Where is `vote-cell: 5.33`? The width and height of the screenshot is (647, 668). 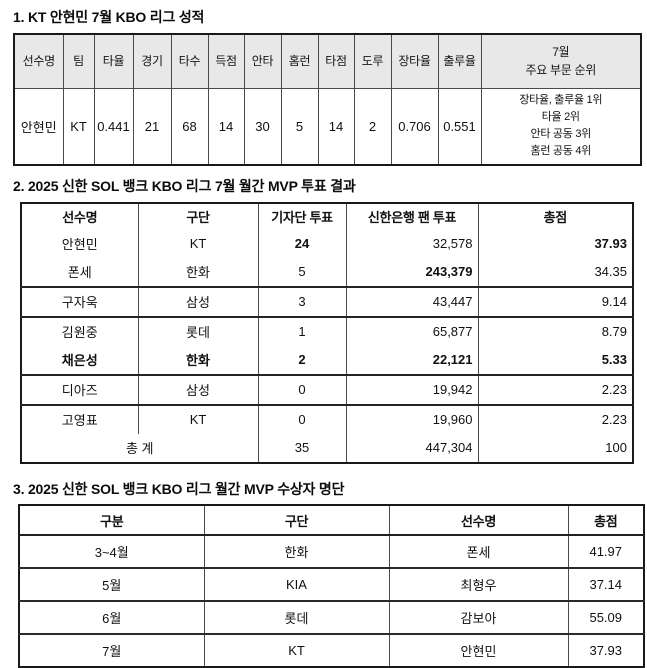 vote-cell: 5.33 is located at coordinates (555, 360).